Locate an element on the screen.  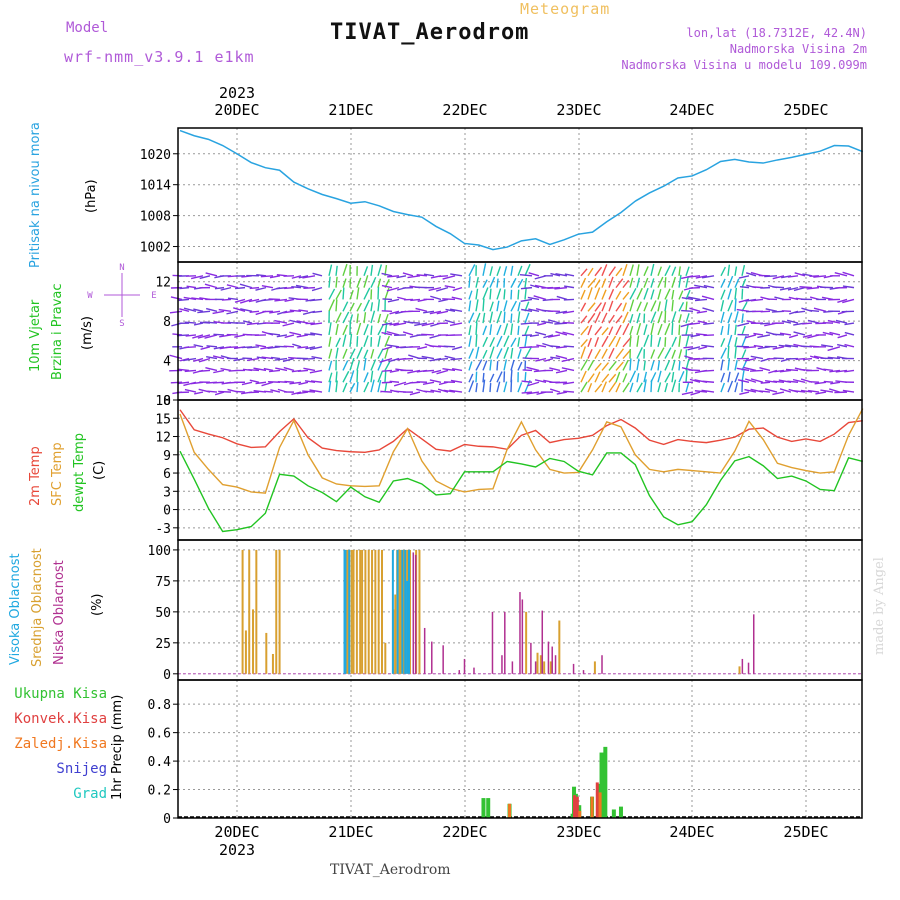
series-line-sfc-temp is located at coordinates (521, 451).